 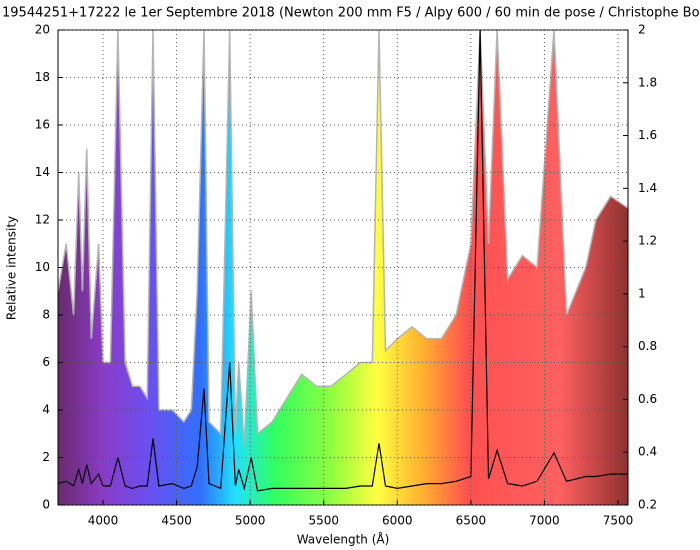 What do you see at coordinates (46, 410) in the screenshot?
I see `y-tick-label: 4` at bounding box center [46, 410].